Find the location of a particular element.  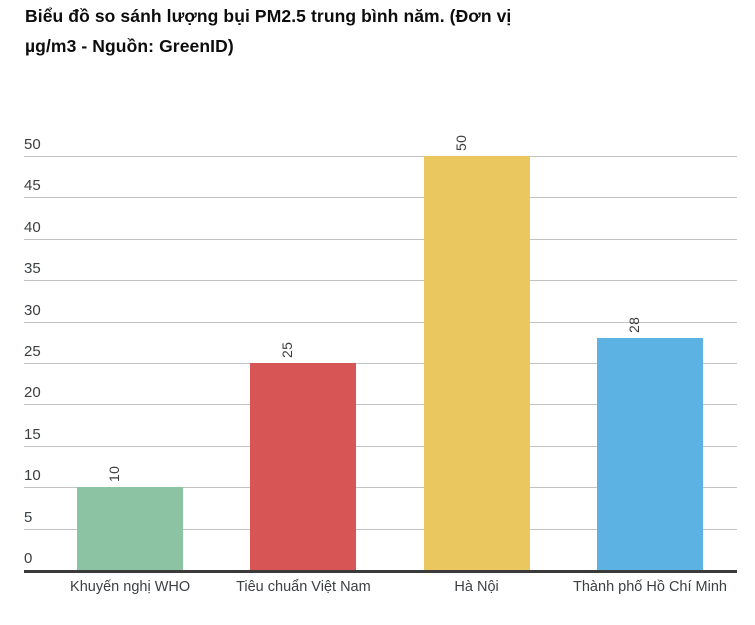

y-tick-label: 20 is located at coordinates (32, 393).